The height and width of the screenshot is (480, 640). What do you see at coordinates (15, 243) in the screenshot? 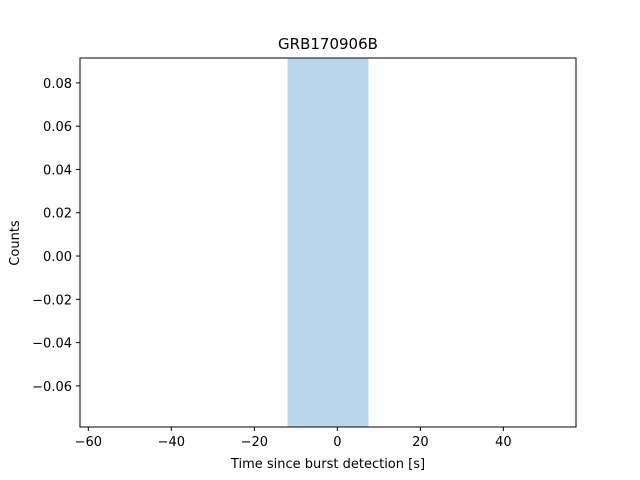
I see `y-axis-label: Counts` at bounding box center [15, 243].